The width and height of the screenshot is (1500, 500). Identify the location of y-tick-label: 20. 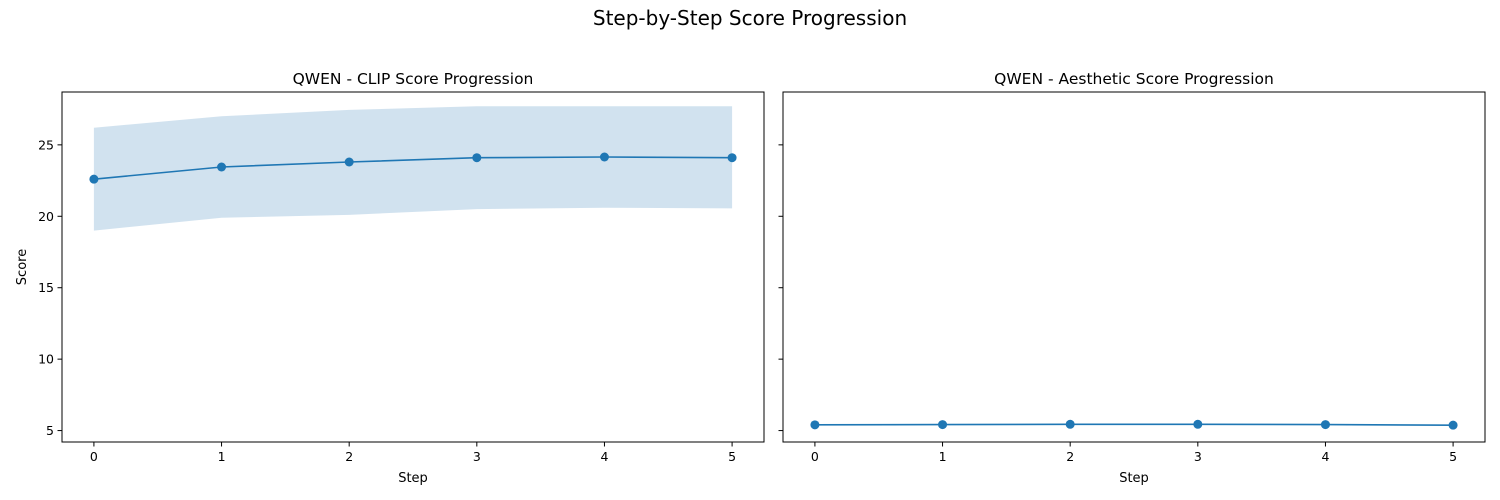
(46, 216).